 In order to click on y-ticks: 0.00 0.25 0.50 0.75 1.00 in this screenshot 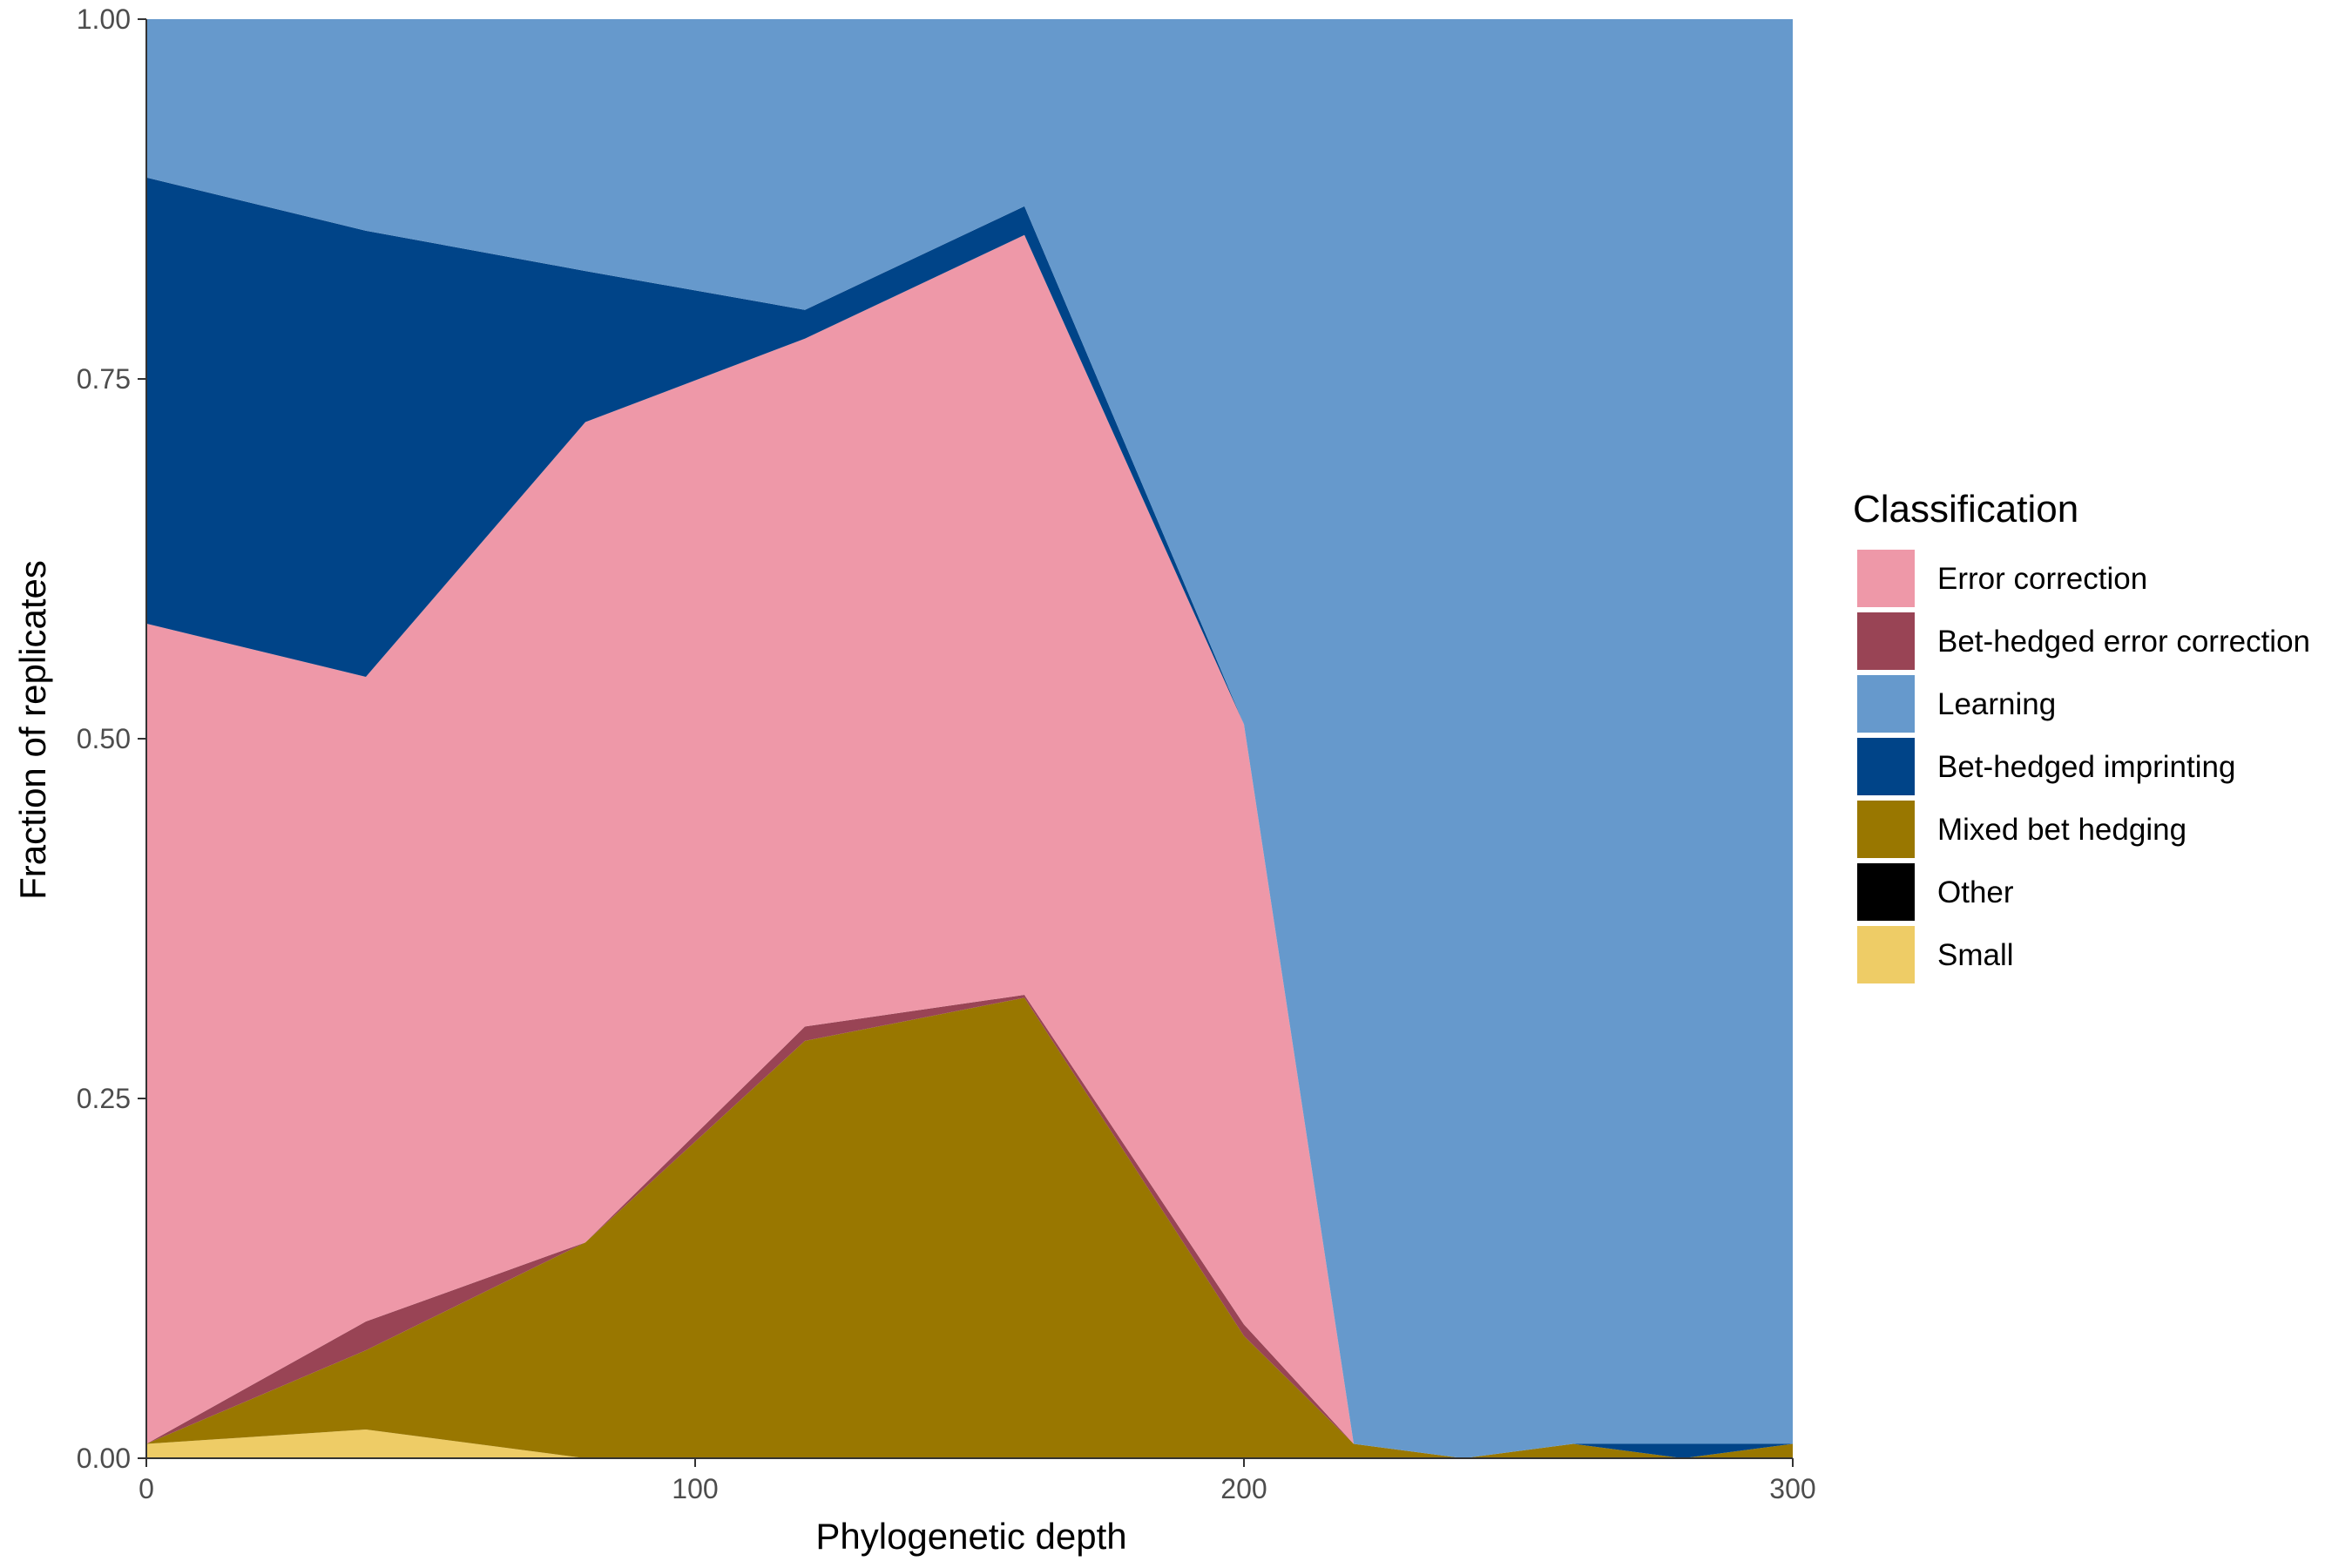, I will do `click(111, 738)`.